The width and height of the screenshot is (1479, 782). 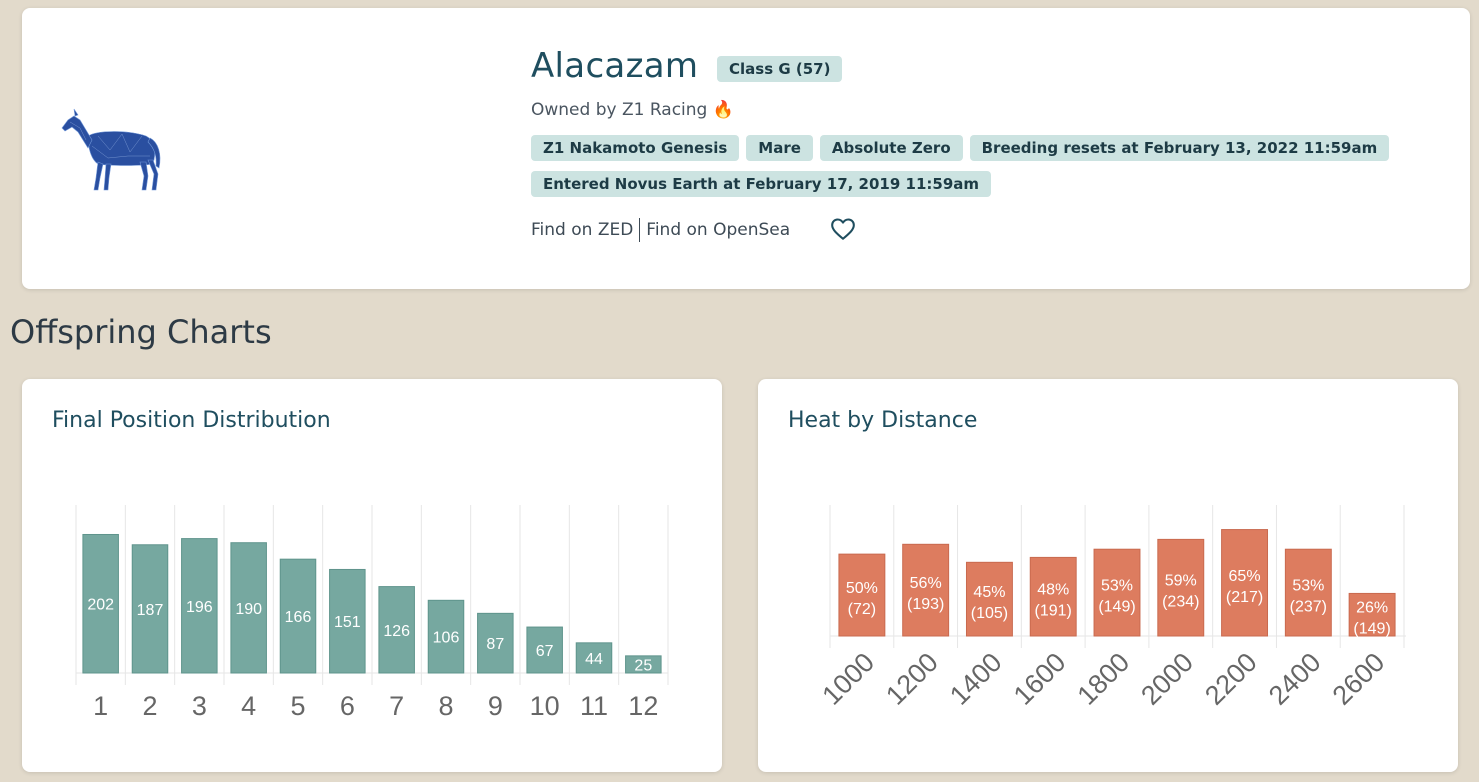 What do you see at coordinates (1308, 607) in the screenshot?
I see `bar-count-label: (237)` at bounding box center [1308, 607].